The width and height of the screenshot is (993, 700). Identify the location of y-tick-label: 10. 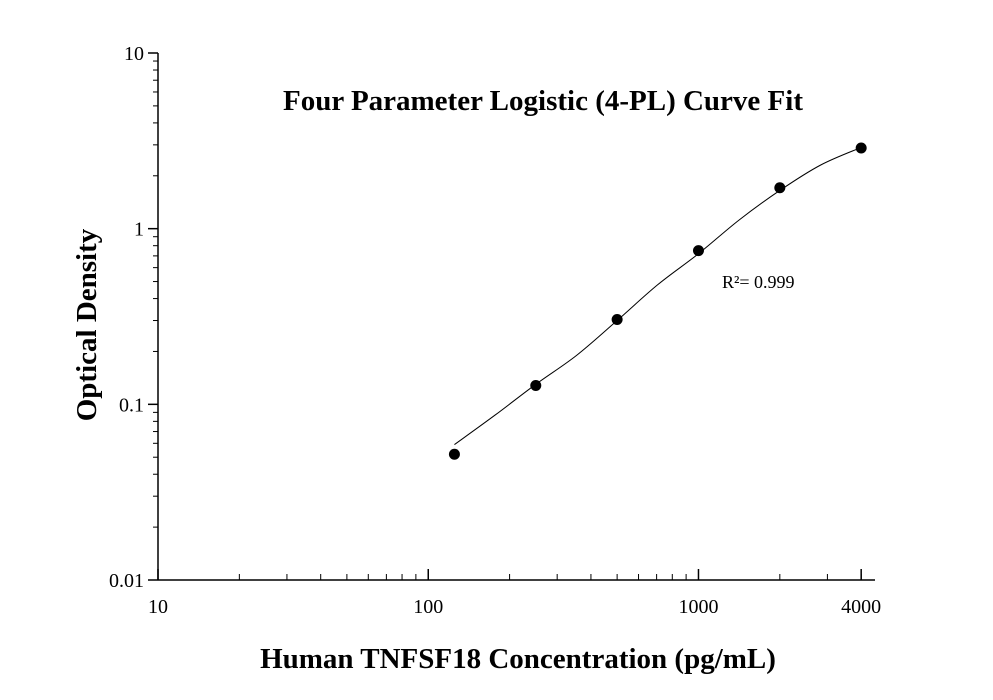
(134, 54).